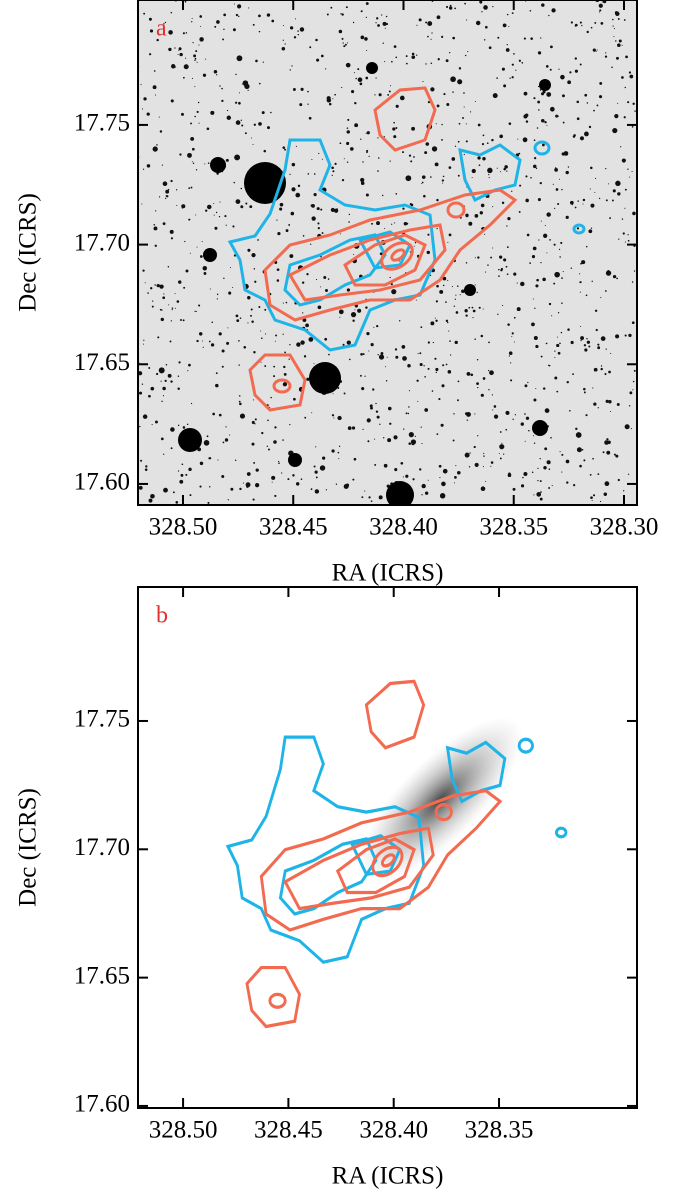  What do you see at coordinates (293, 527) in the screenshot?
I see `x-tick-label: 328.45` at bounding box center [293, 527].